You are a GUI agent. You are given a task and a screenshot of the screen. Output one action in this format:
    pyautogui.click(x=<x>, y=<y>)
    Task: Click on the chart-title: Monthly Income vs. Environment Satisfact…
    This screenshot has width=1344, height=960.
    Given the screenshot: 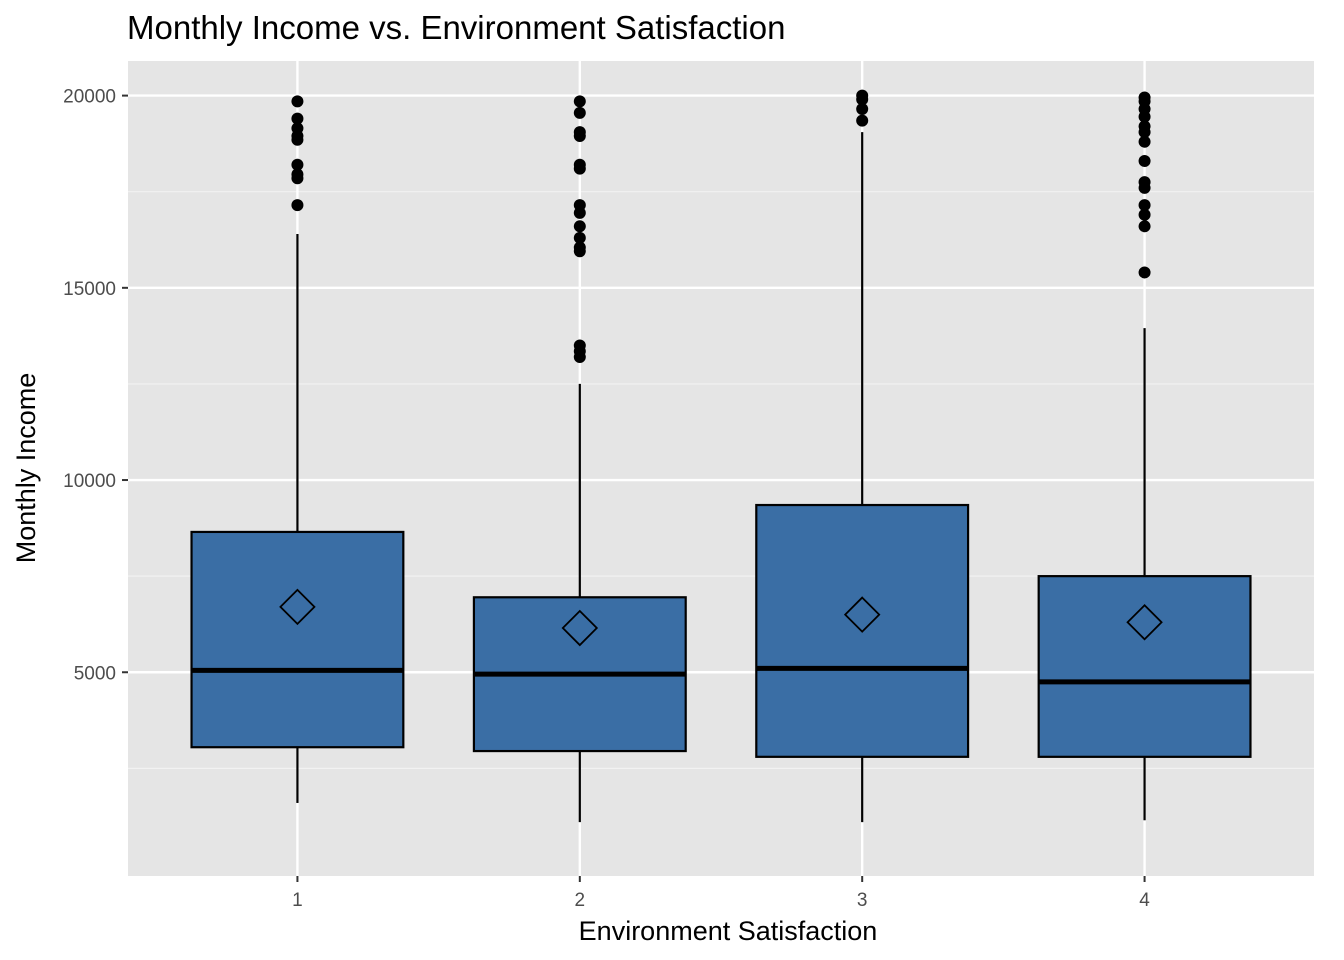 What is the action you would take?
    pyautogui.click(x=456, y=27)
    